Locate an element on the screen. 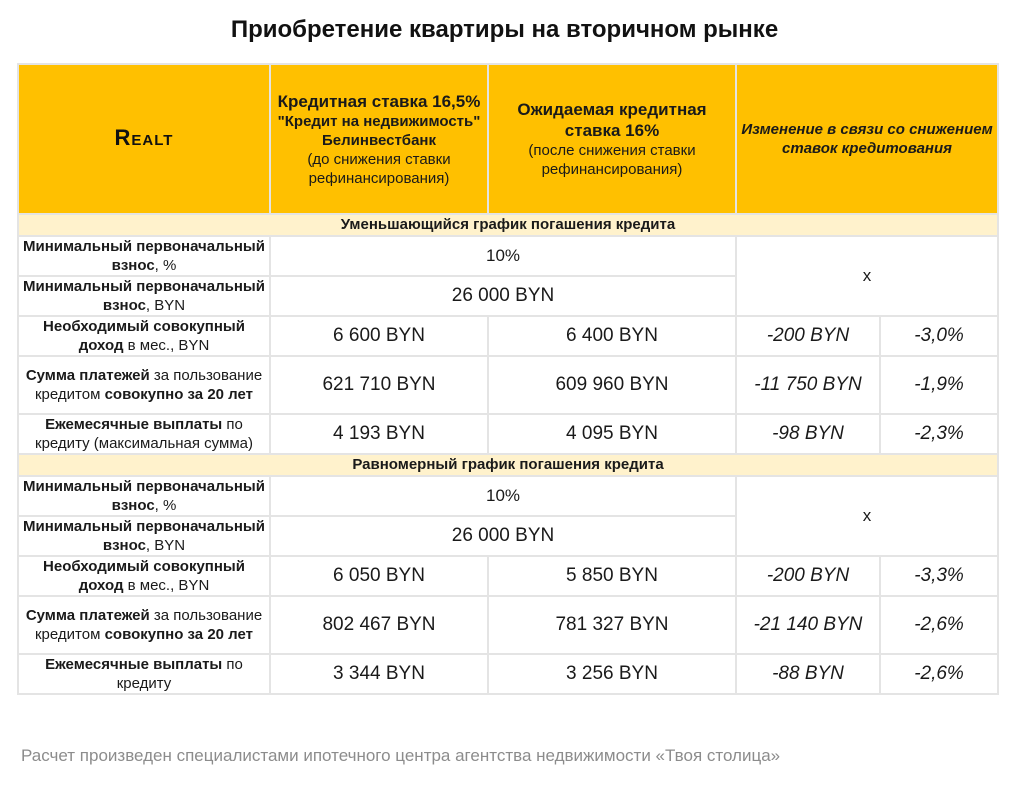 Image resolution: width=1019 pixels, height=792 pixels. value-cell: 802 467 BYN is located at coordinates (379, 625).